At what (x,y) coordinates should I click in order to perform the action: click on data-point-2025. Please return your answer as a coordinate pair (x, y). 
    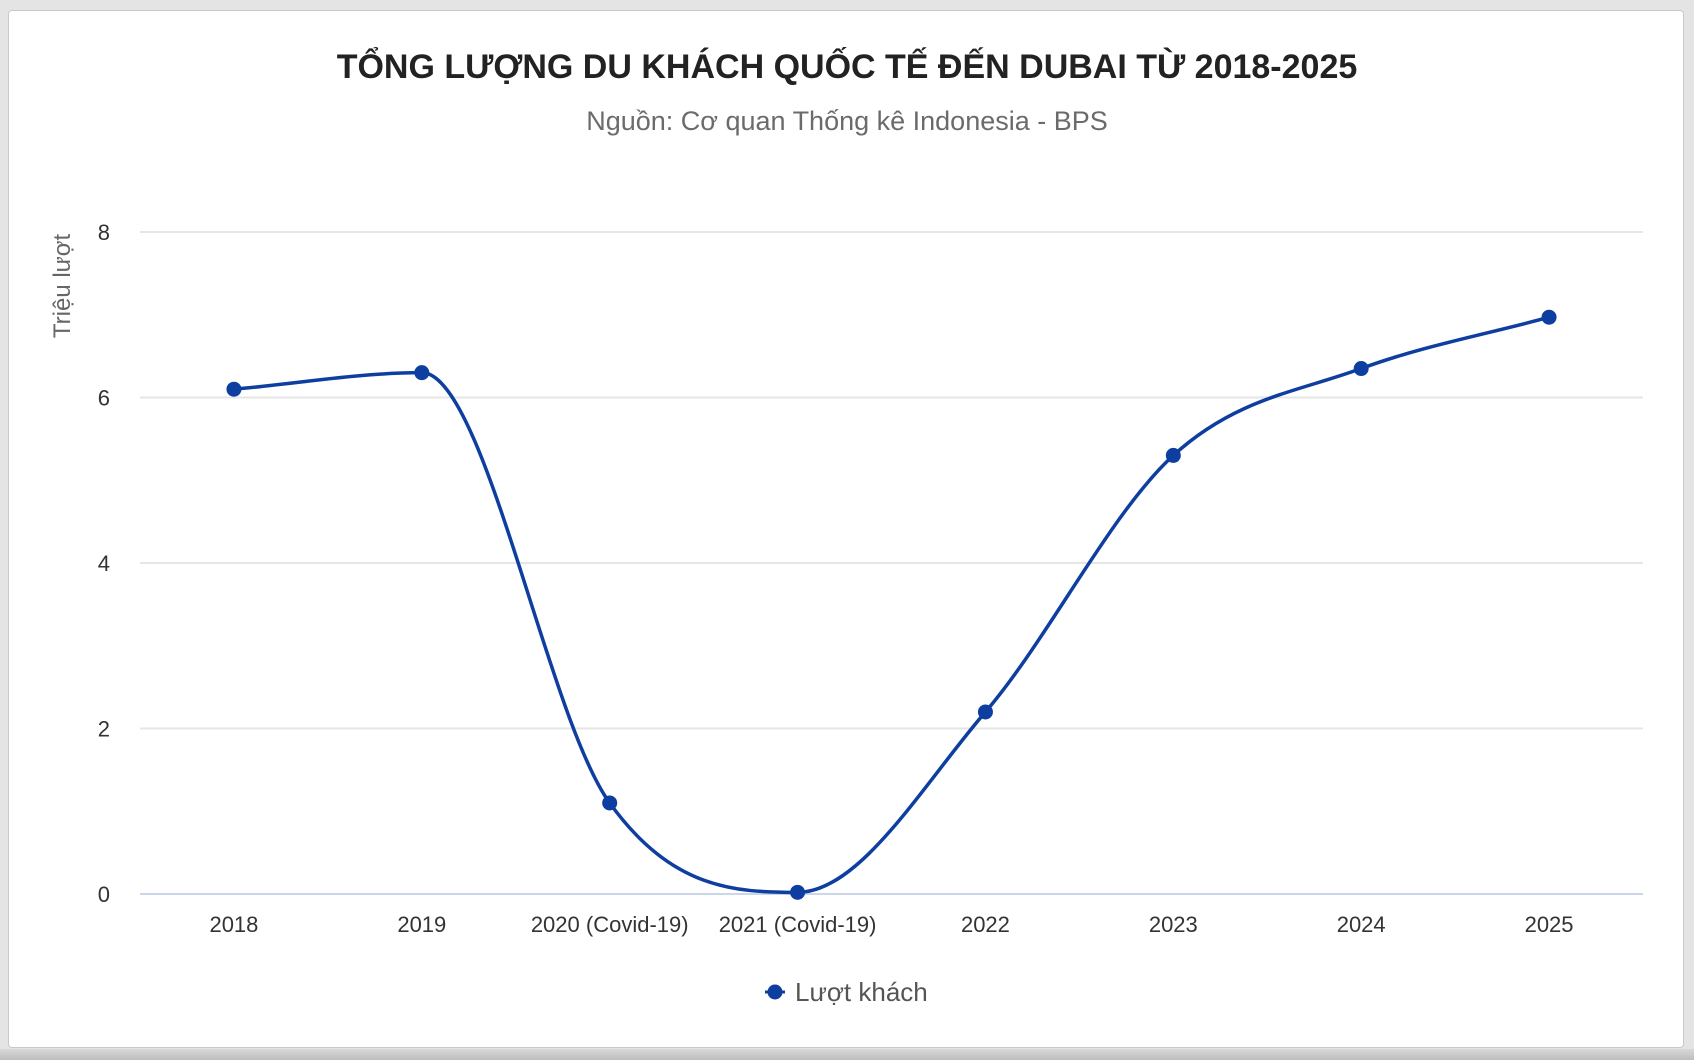
    Looking at the image, I should click on (1549, 317).